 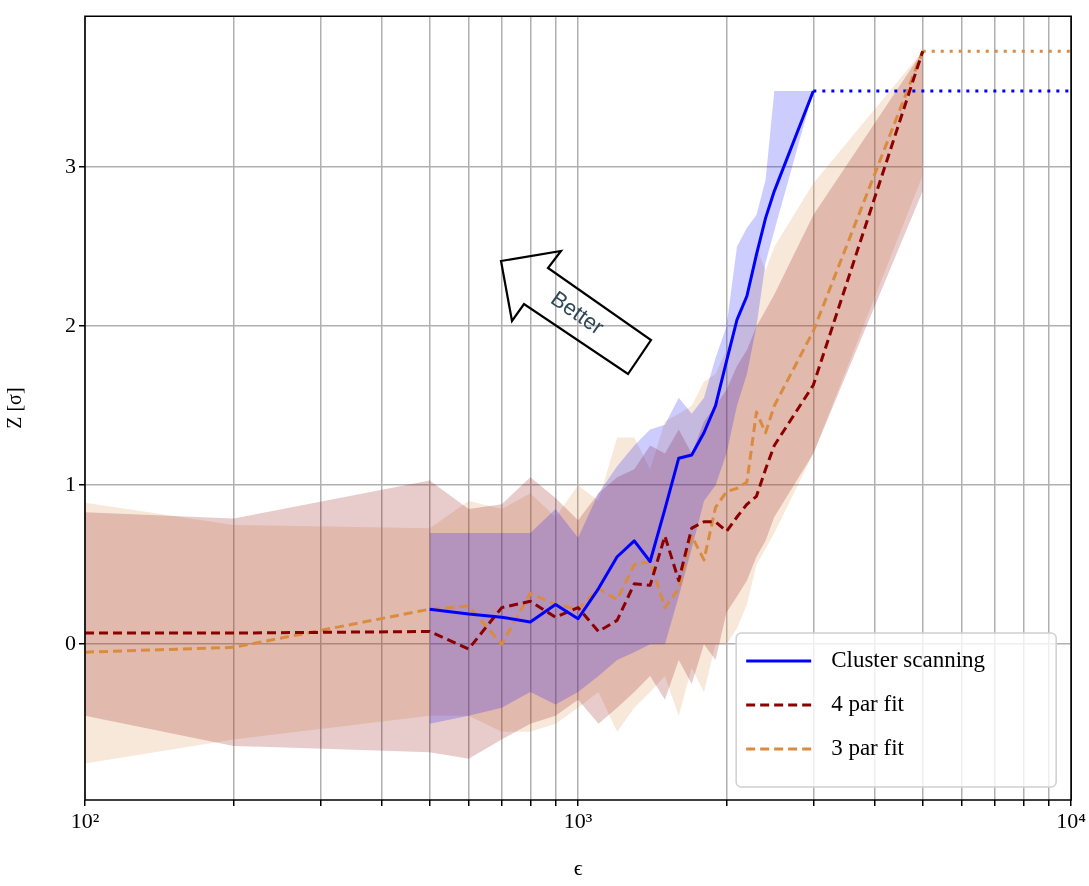 What do you see at coordinates (908, 660) in the screenshot?
I see `legend-label: Cluster scanning` at bounding box center [908, 660].